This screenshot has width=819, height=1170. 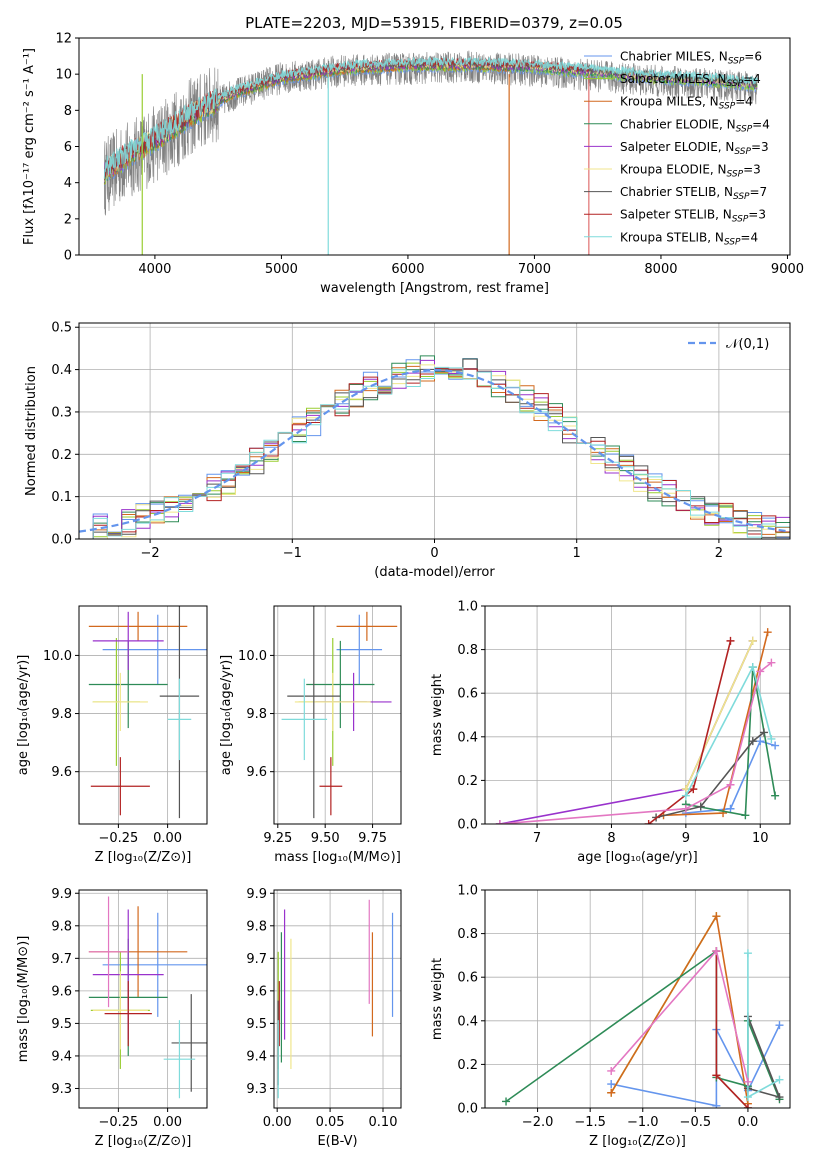 I want to click on model-spectrum-line, so click(x=430, y=117).